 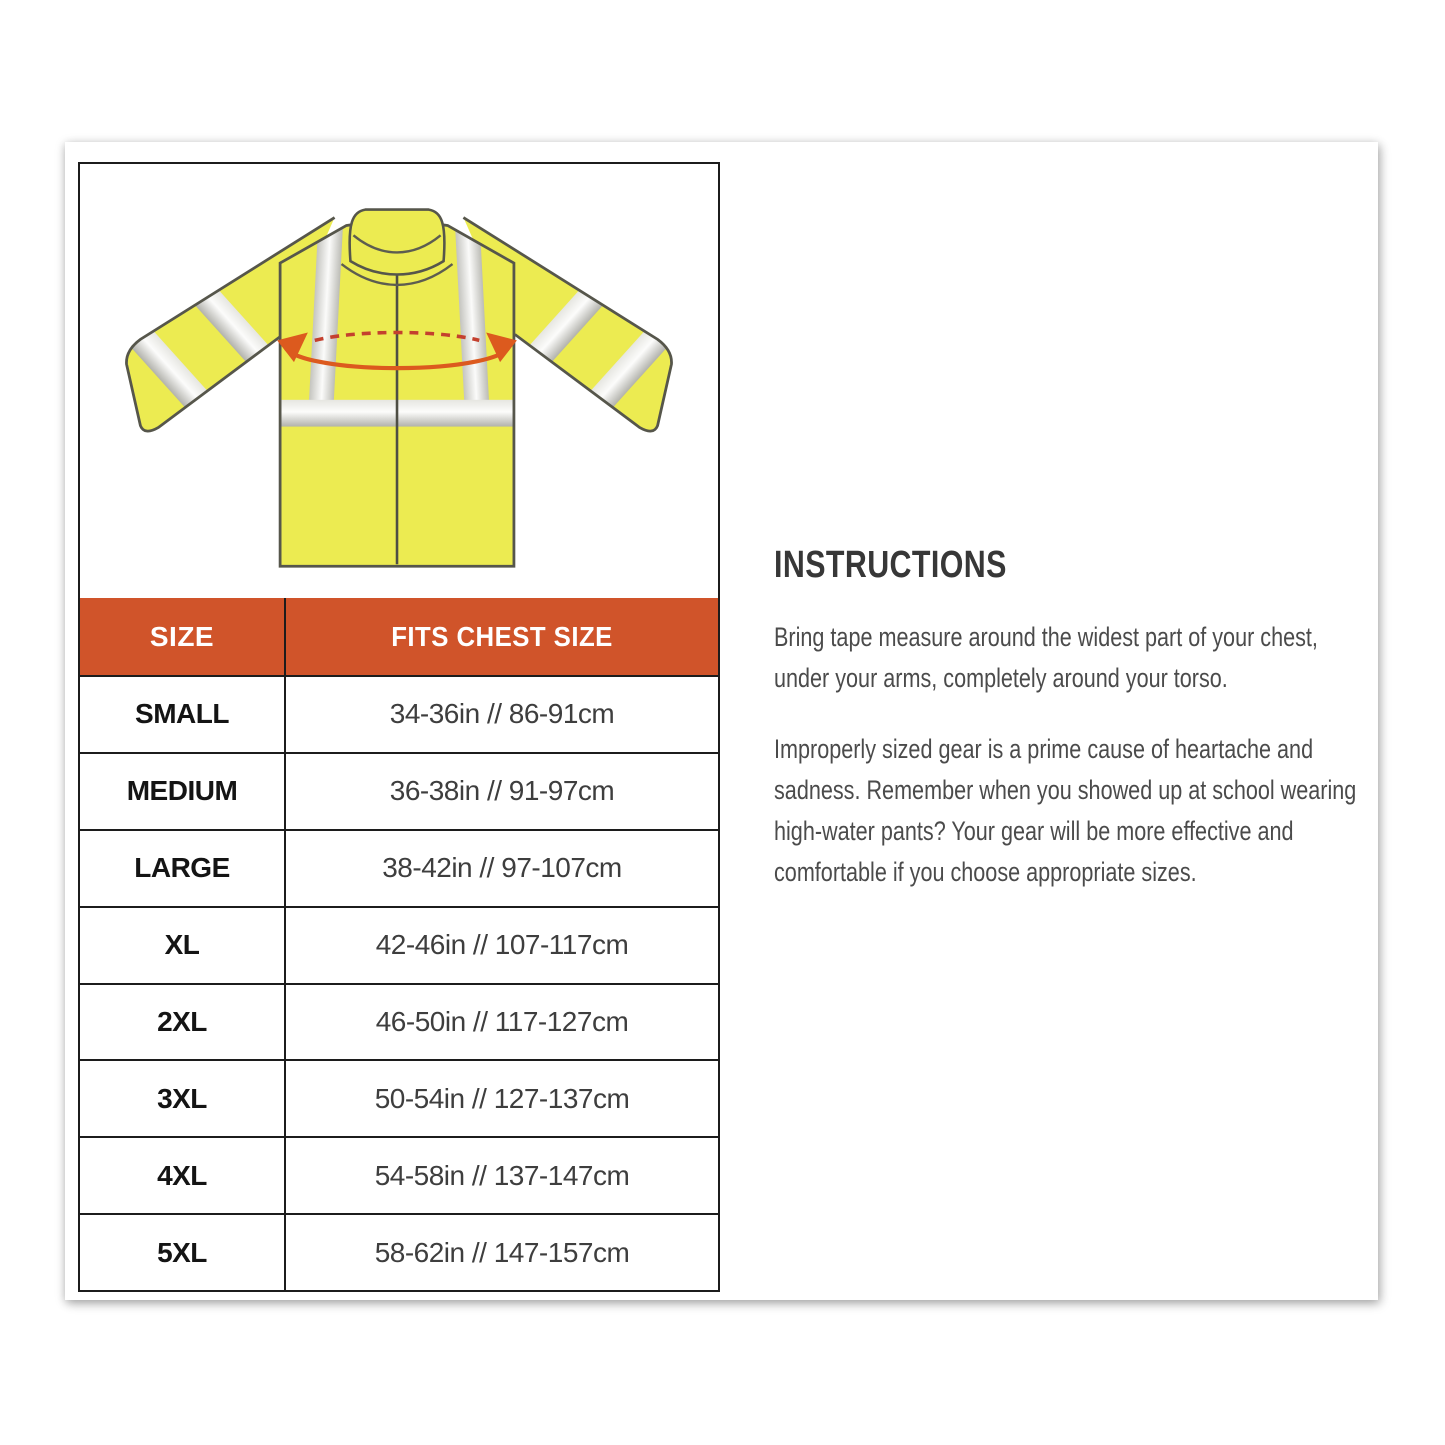 What do you see at coordinates (502, 791) in the screenshot?
I see `chest-cell: 36-38in // 91-97cm` at bounding box center [502, 791].